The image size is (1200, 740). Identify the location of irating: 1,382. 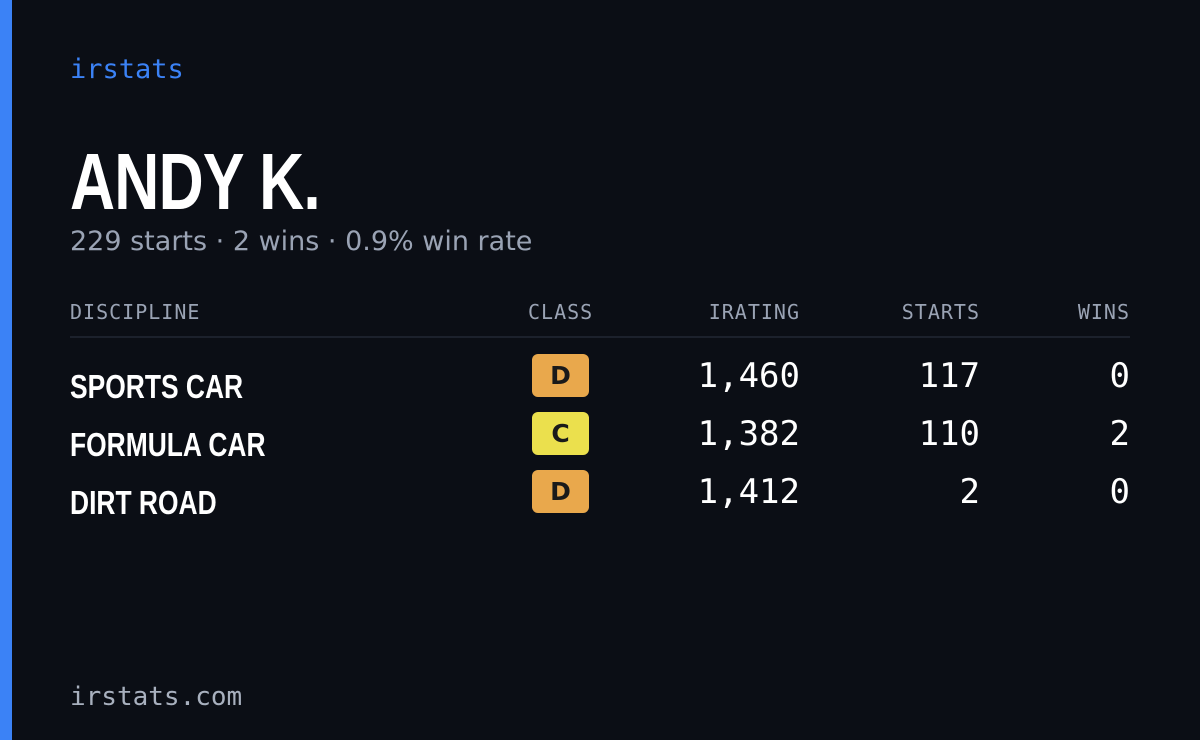
(748, 434).